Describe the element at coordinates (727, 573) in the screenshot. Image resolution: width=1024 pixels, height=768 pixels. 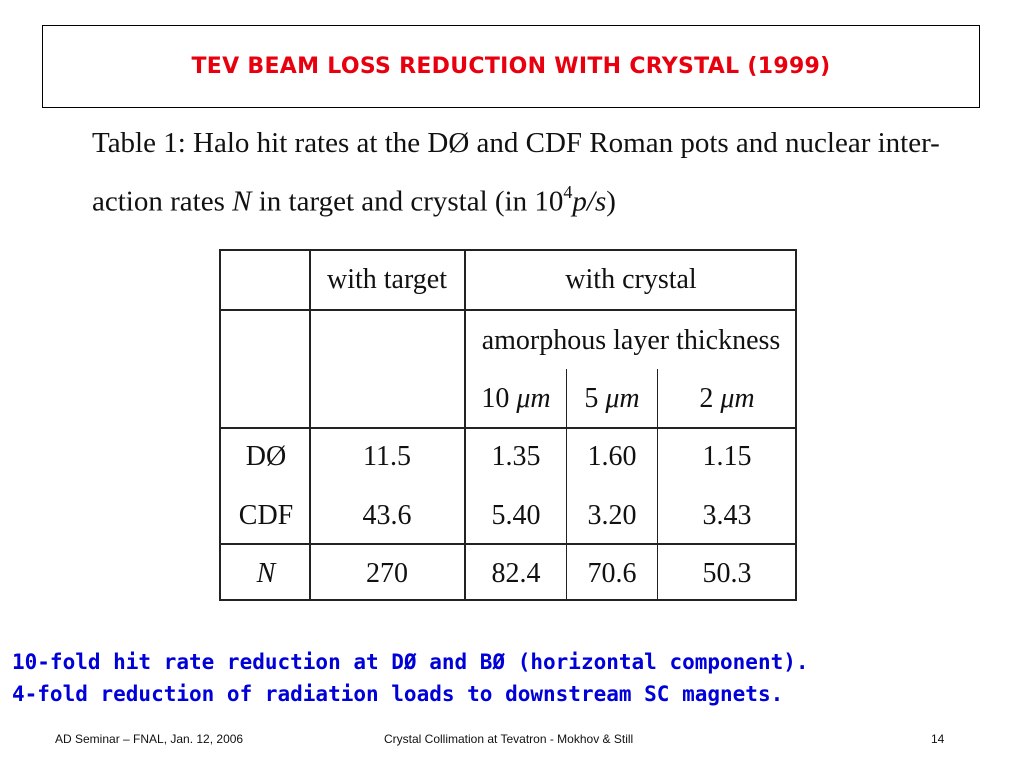
I see `row-n-2um: 50.3` at that location.